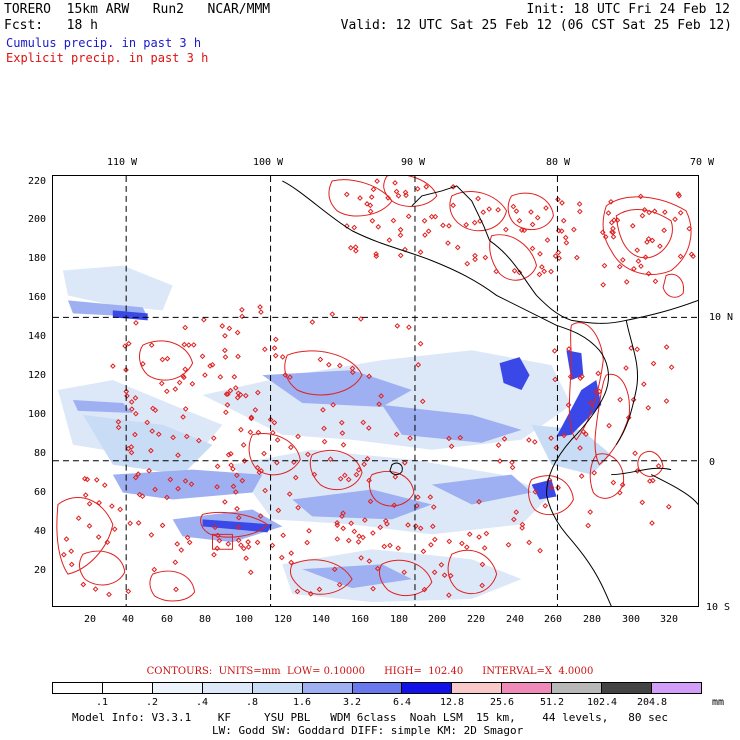  What do you see at coordinates (631, 619) in the screenshot?
I see `x-grid-label: 300` at bounding box center [631, 619].